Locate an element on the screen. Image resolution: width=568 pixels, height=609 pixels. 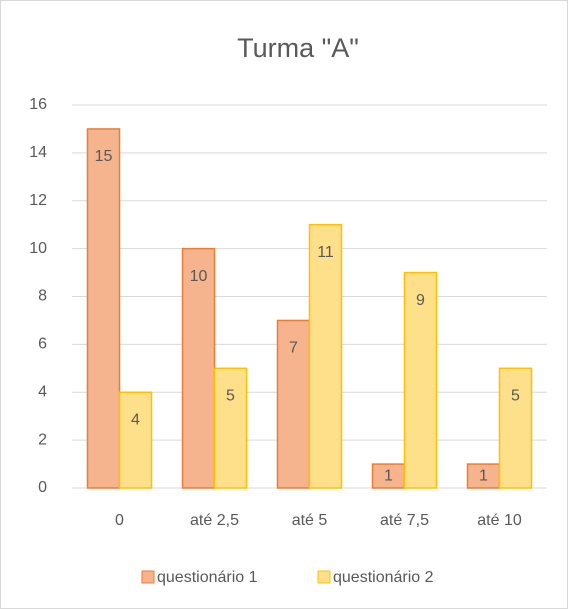
y-tick-label: 12 is located at coordinates (38, 200).